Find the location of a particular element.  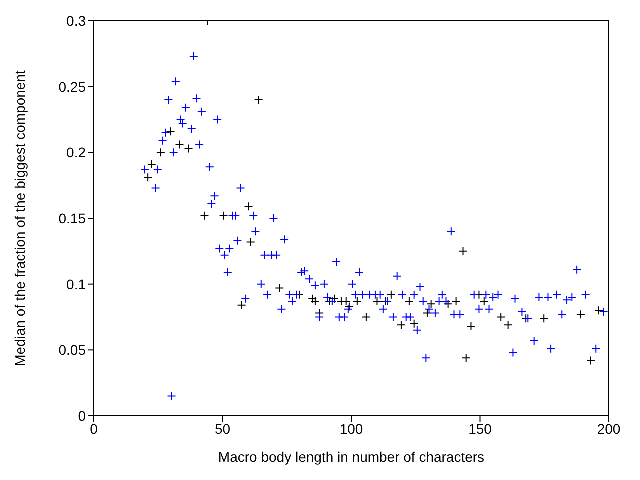

y-tick-label: 0.3 is located at coordinates (76, 20).